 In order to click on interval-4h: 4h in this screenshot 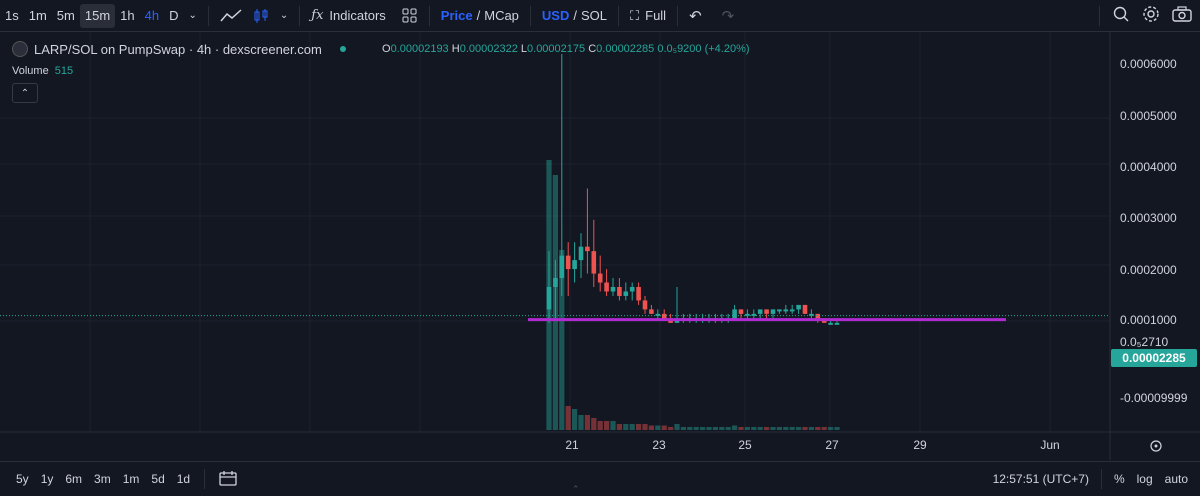, I will do `click(152, 15)`.